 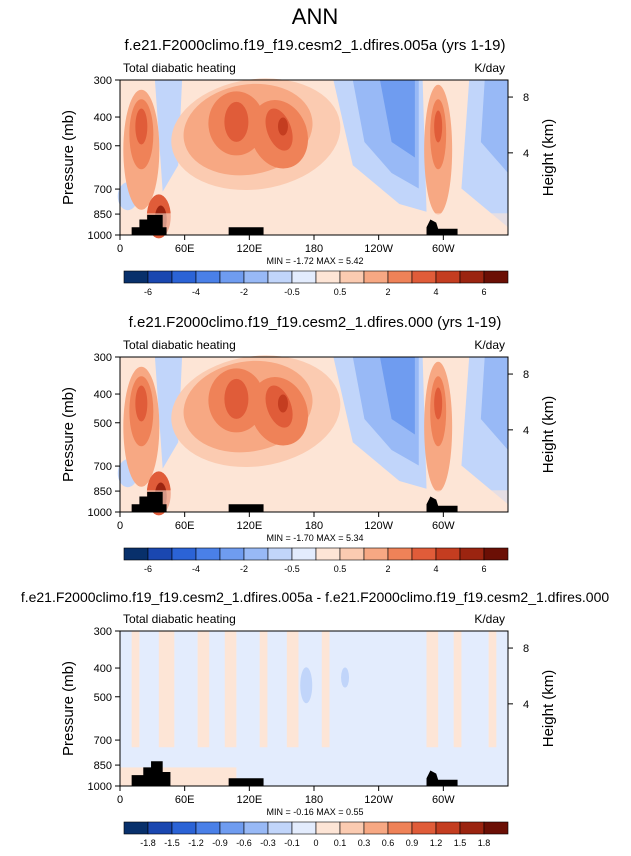 What do you see at coordinates (442, 227) in the screenshot?
I see `terrain-andes` at bounding box center [442, 227].